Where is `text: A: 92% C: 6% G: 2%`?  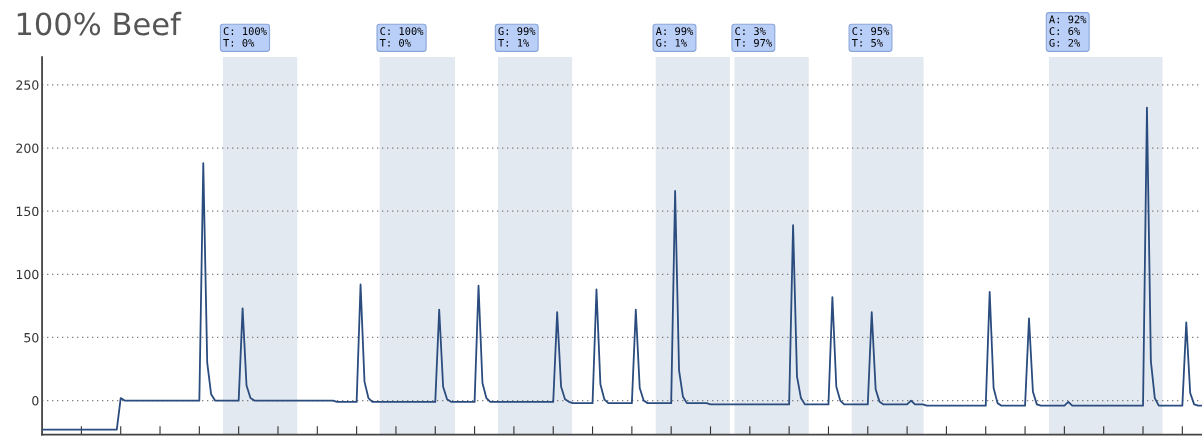 text: A: 92% C: 6% G: 2% is located at coordinates (1068, 31).